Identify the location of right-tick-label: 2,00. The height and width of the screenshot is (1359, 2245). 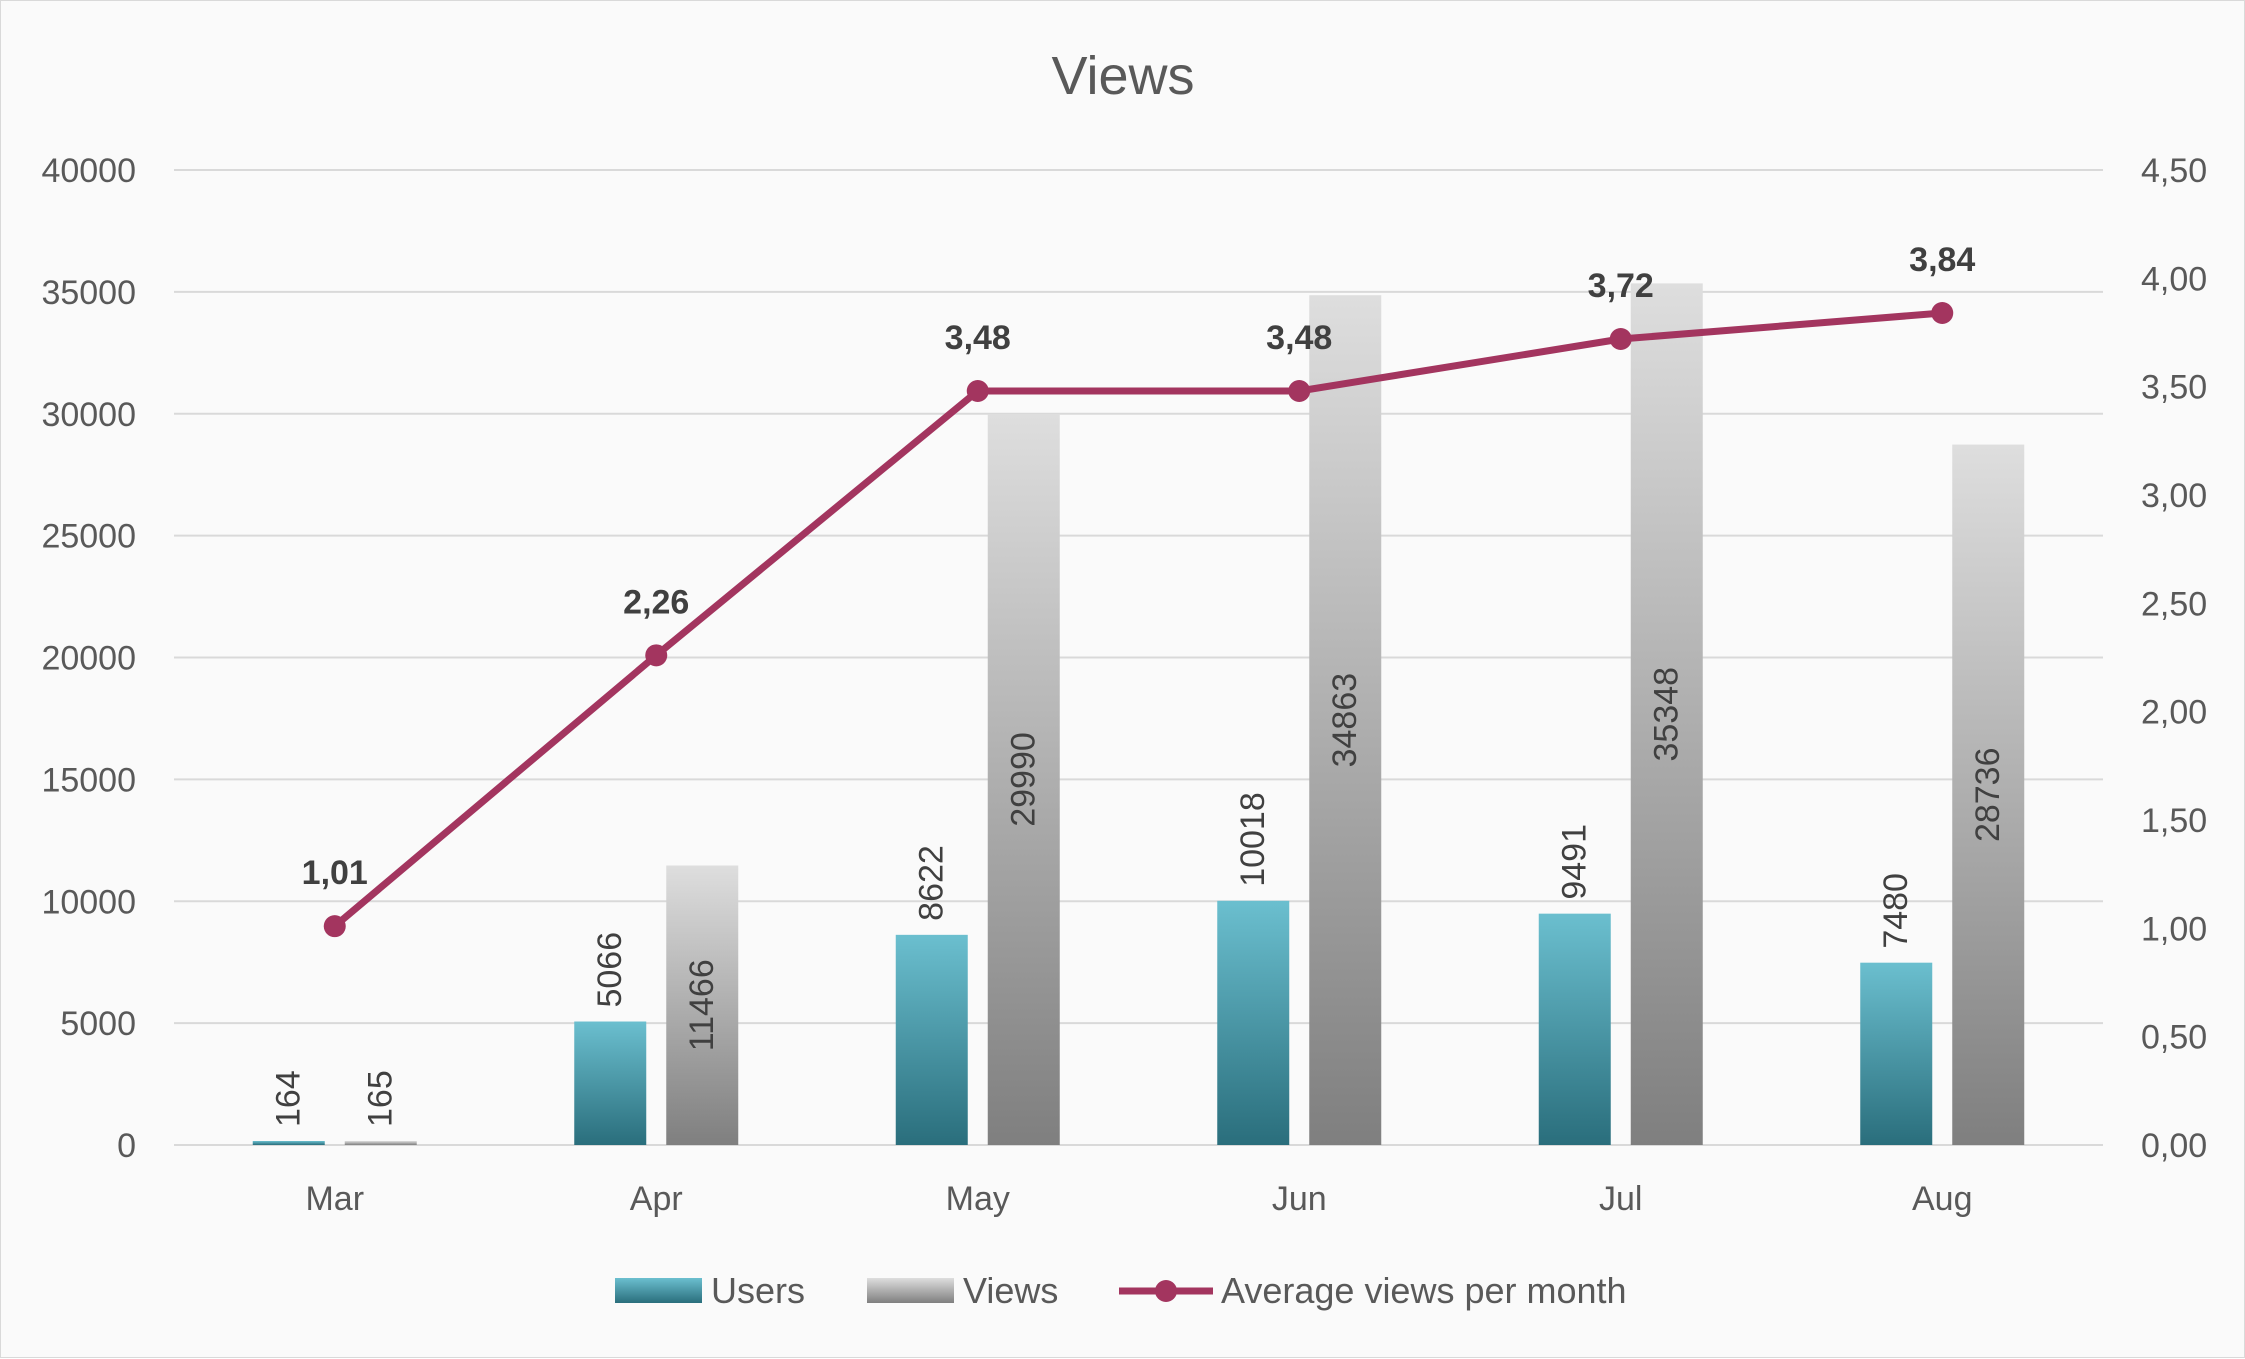
(2174, 713).